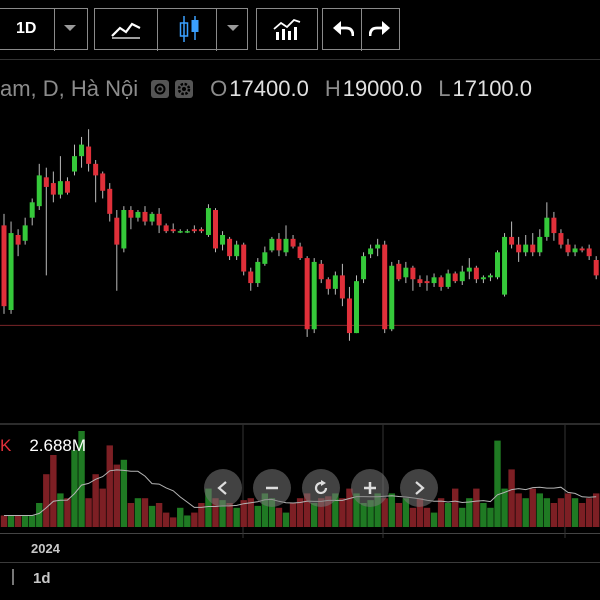  What do you see at coordinates (332, 88) in the screenshot?
I see `high-key: H` at bounding box center [332, 88].